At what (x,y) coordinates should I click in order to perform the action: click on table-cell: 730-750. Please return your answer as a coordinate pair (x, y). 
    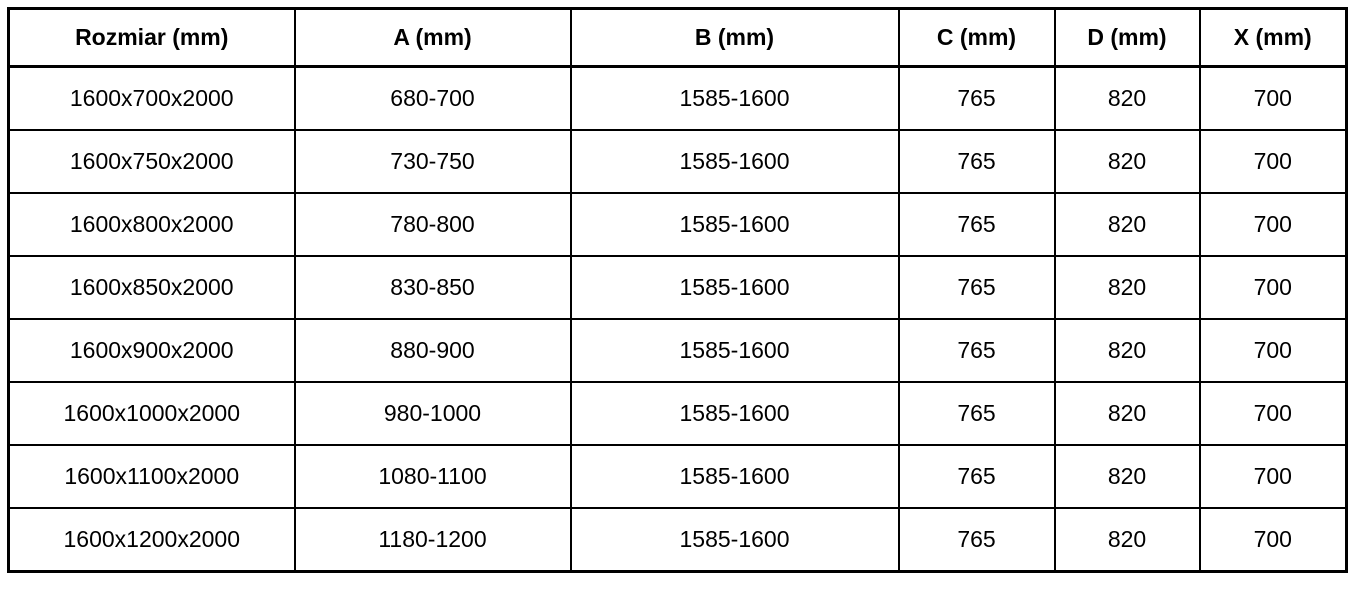
    Looking at the image, I should click on (432, 161).